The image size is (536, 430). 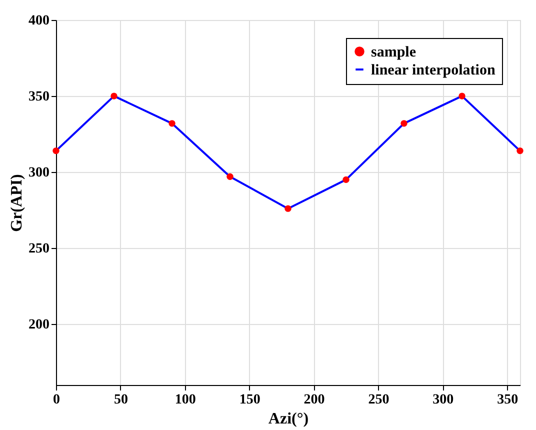 I want to click on y-tick-label: 400, so click(x=39, y=21).